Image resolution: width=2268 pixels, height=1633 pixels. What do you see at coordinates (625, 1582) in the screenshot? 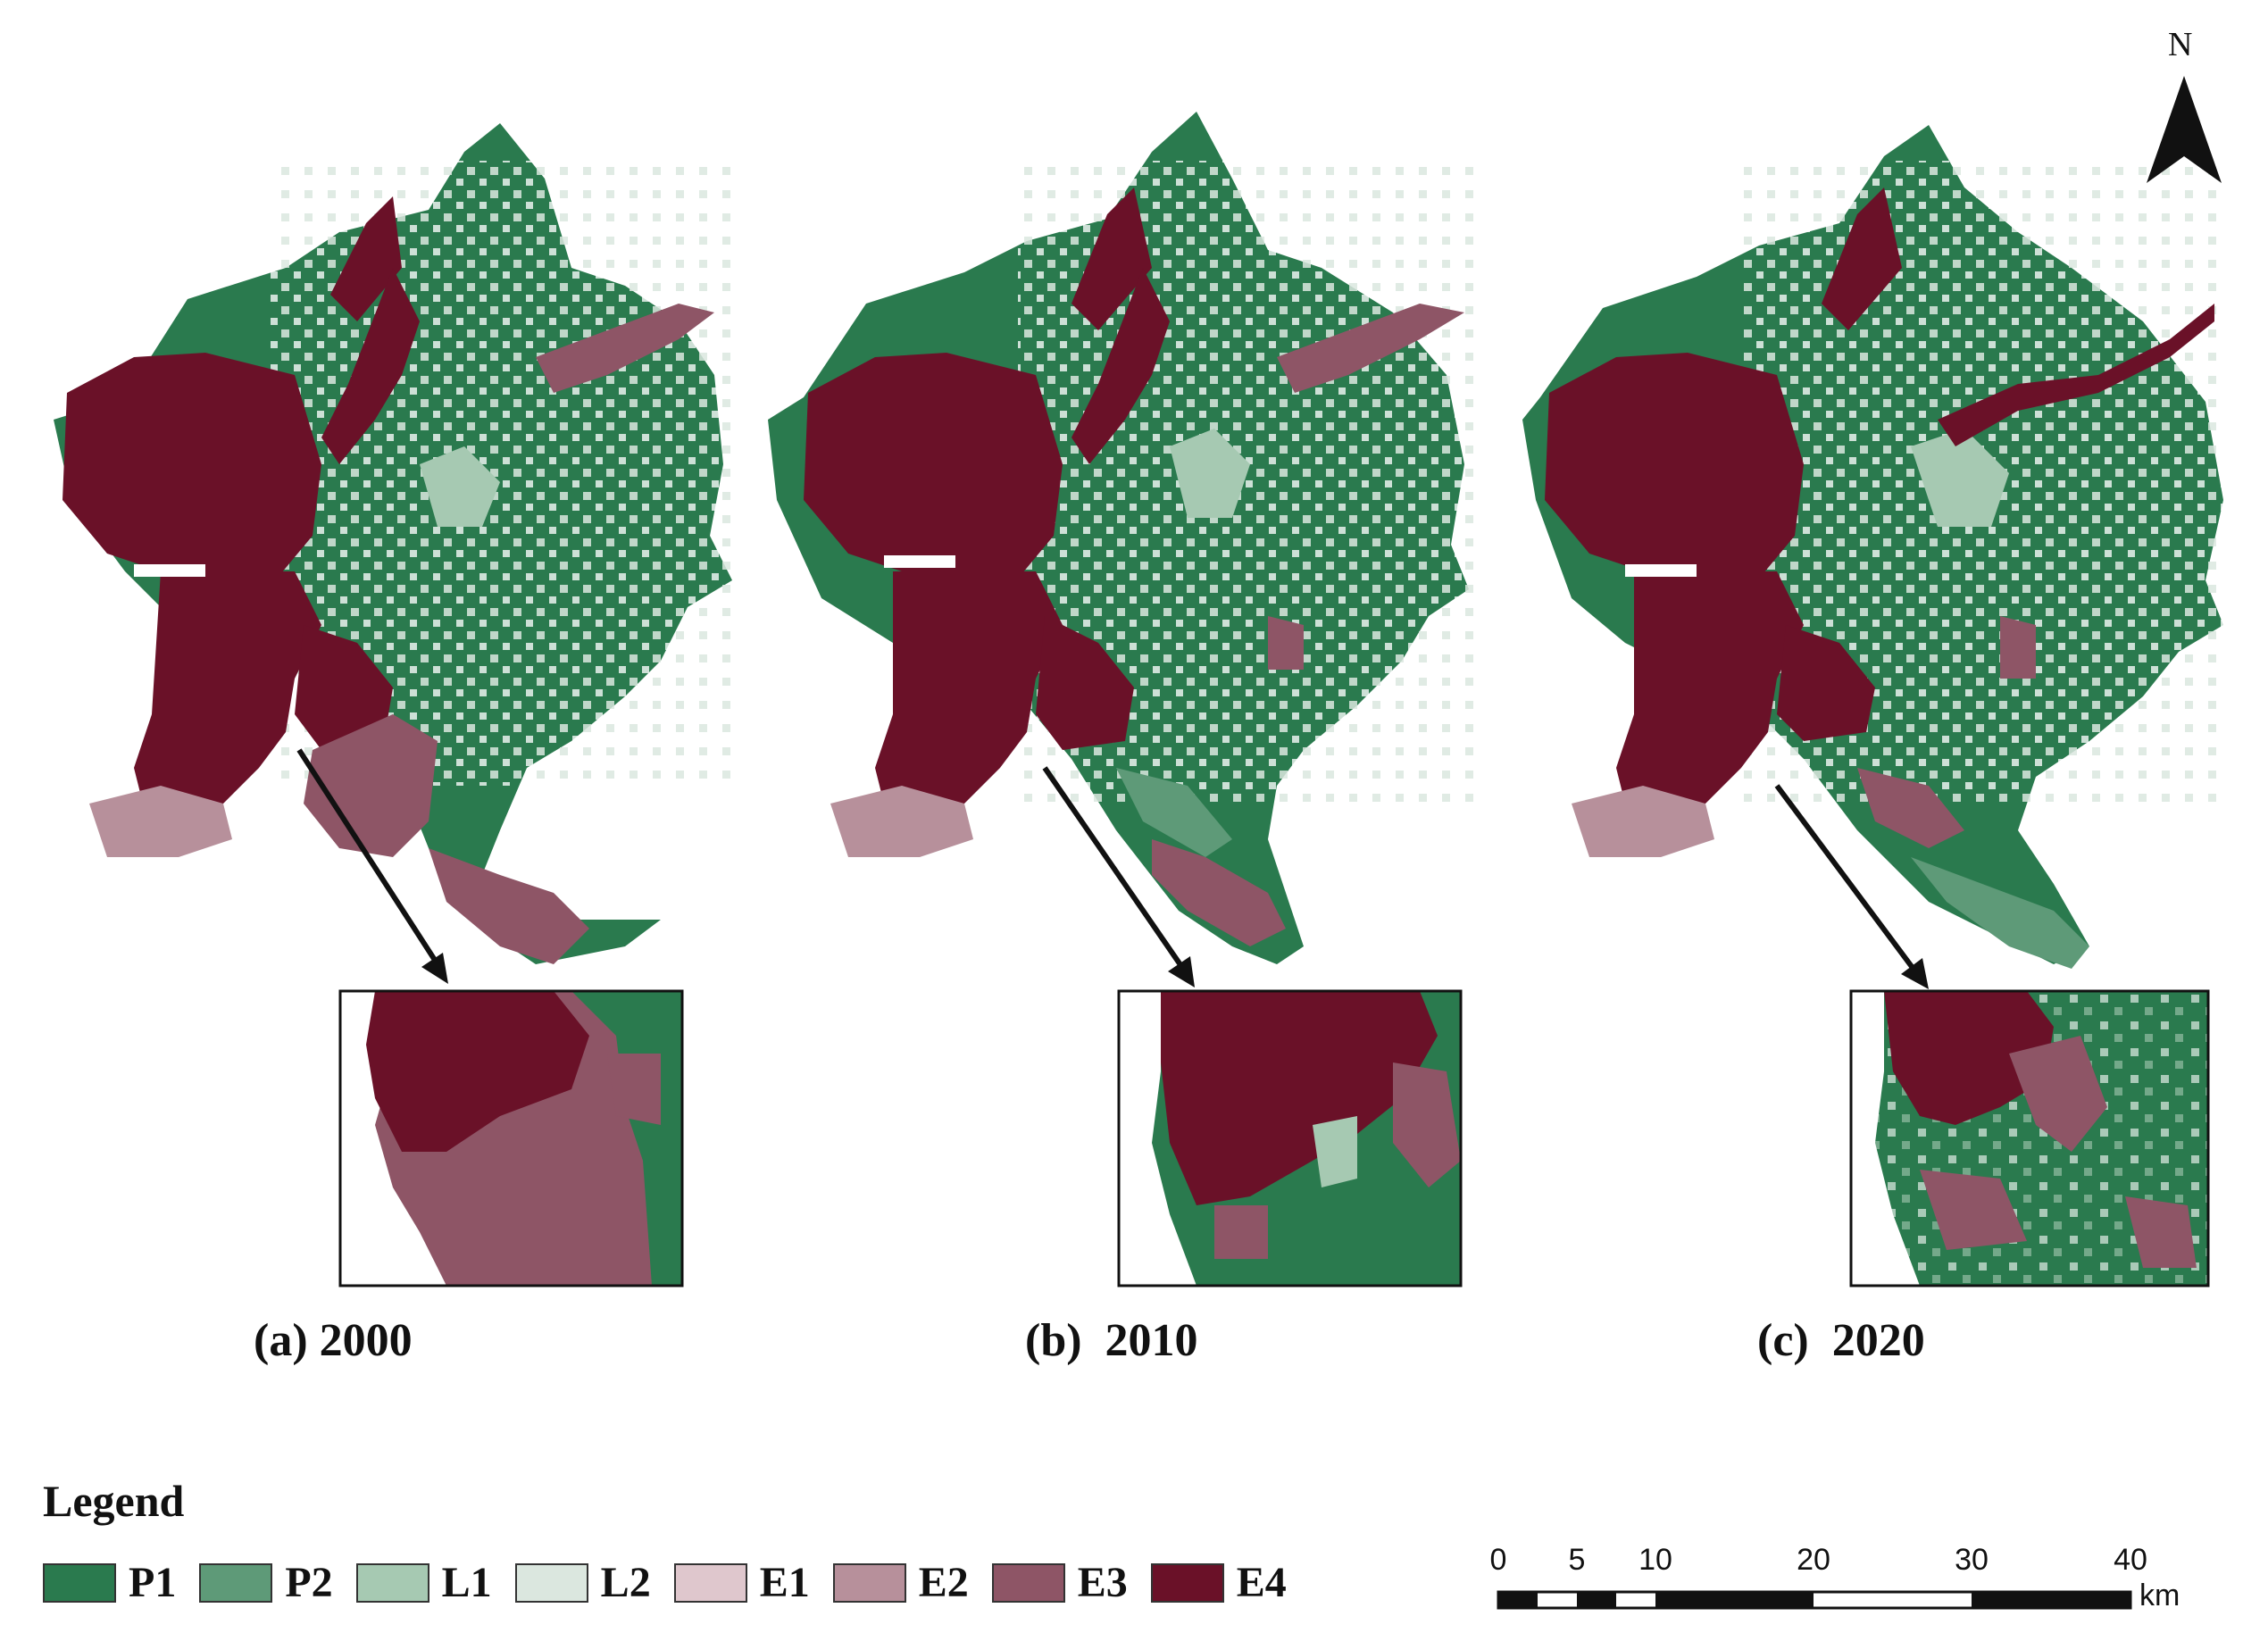
I see `legend-label: L2` at bounding box center [625, 1582].